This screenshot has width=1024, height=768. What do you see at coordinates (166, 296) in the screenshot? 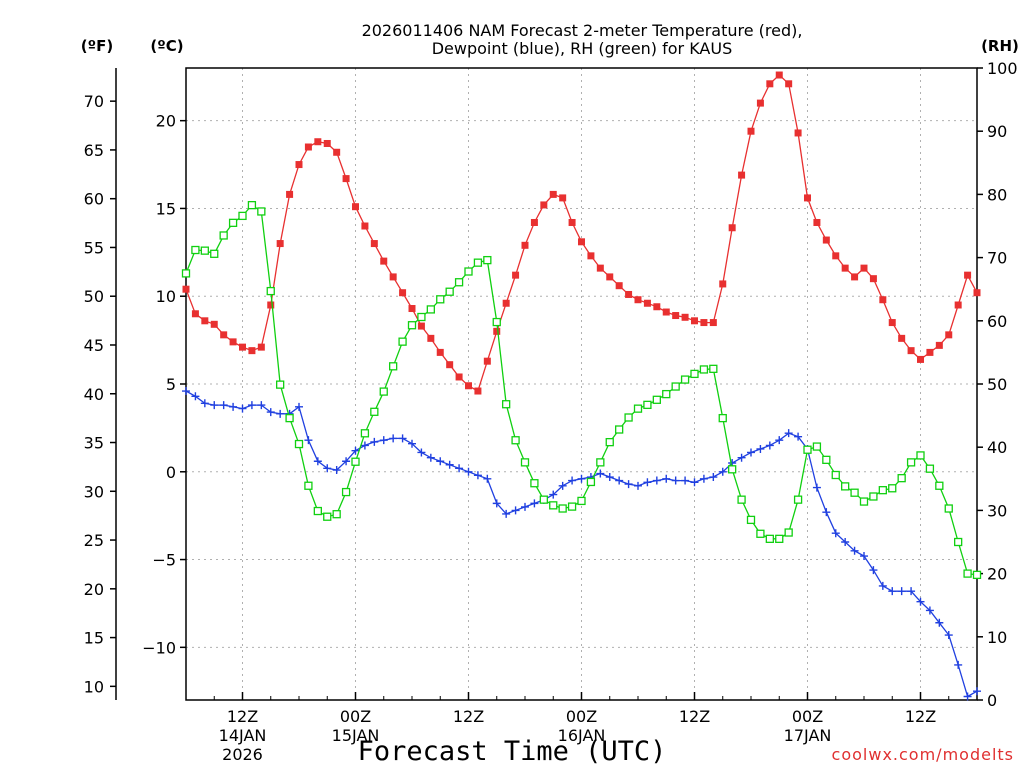
I see `celsius-tick-label: 10` at bounding box center [166, 296].